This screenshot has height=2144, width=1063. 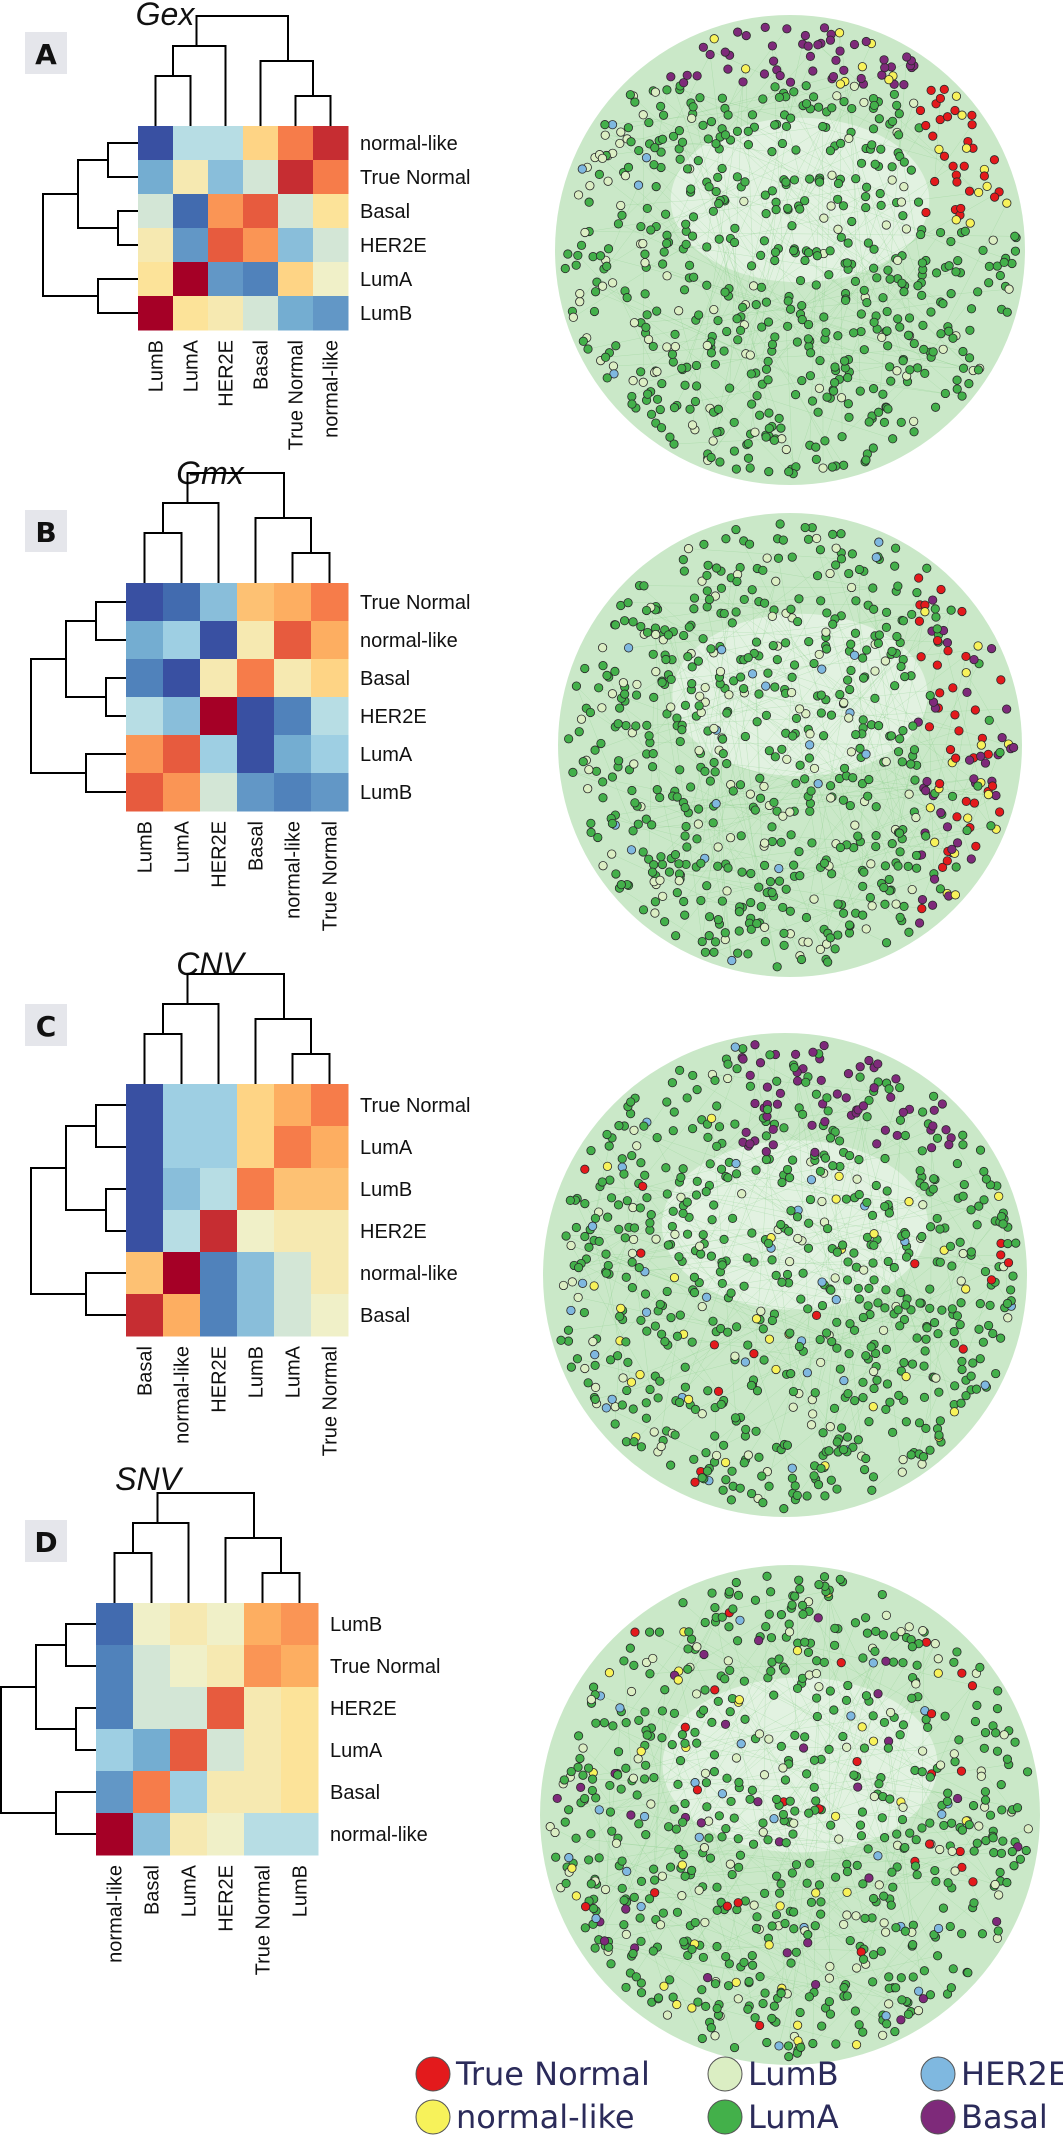 I want to click on panel-letter: B, so click(x=45, y=532).